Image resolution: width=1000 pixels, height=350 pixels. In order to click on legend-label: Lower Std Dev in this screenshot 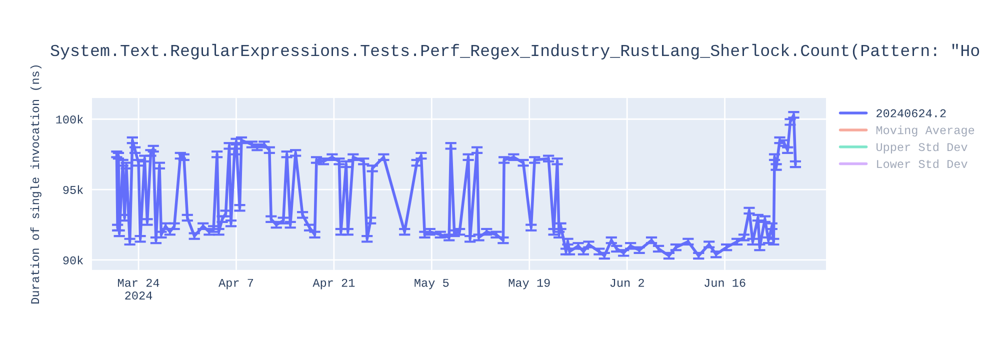, I will do `click(922, 163)`.